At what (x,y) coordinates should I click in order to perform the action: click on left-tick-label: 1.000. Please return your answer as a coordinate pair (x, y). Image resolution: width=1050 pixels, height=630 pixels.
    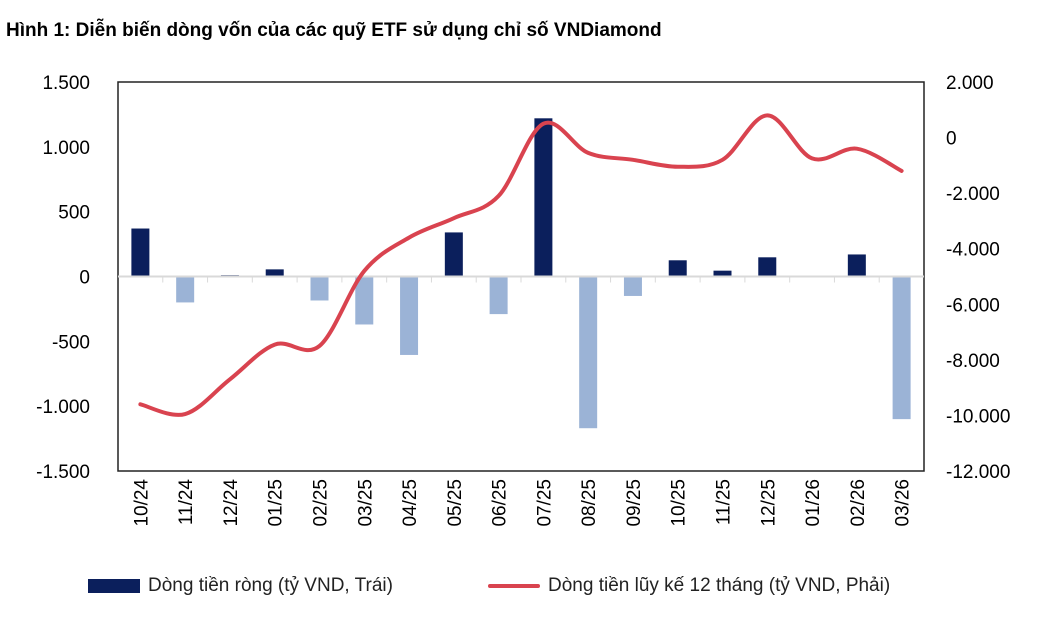
    Looking at the image, I should click on (66, 148).